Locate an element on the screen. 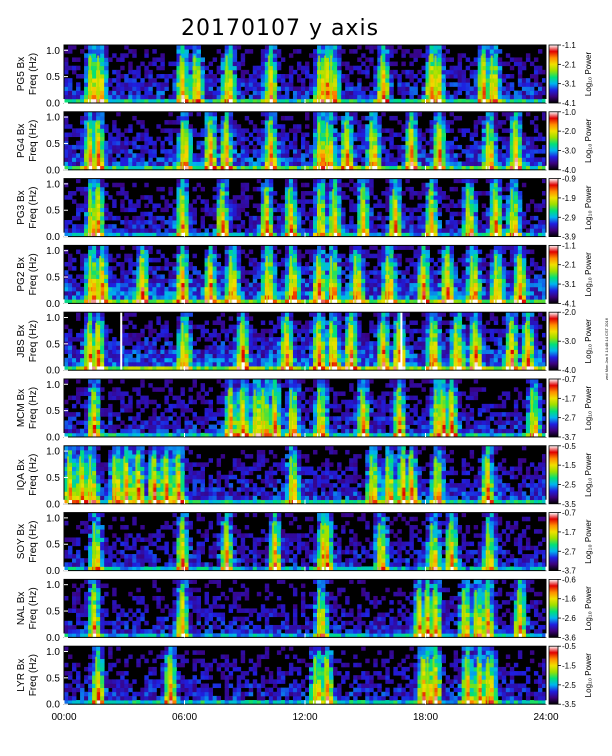 The width and height of the screenshot is (612, 756). colorbar-tick-label: -0.9 is located at coordinates (569, 179).